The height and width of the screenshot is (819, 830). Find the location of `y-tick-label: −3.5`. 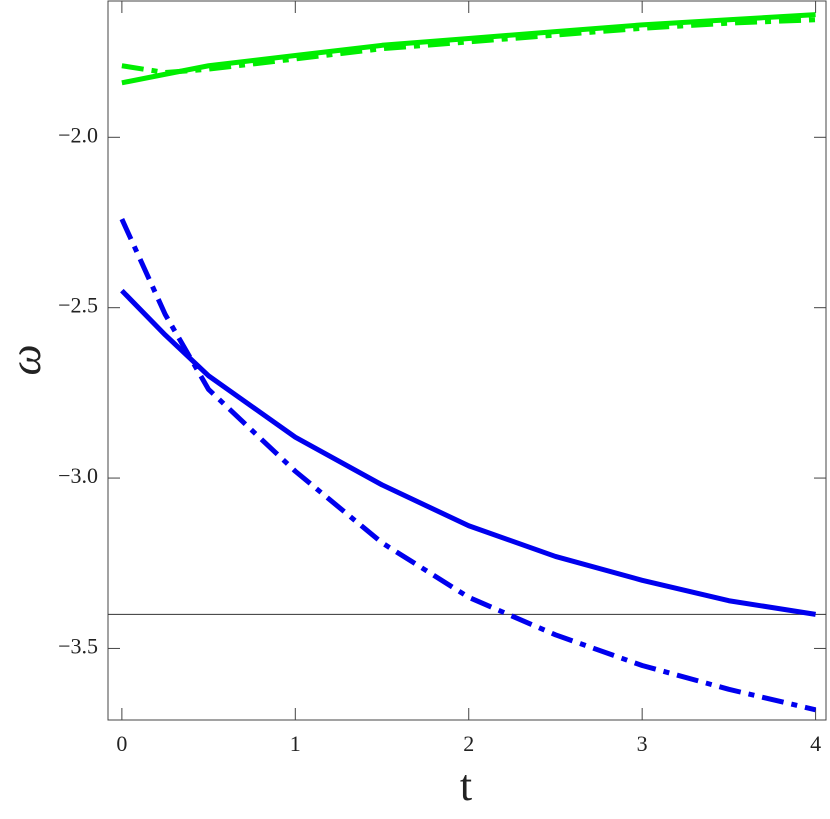

y-tick-label: −3.5 is located at coordinates (78, 645).